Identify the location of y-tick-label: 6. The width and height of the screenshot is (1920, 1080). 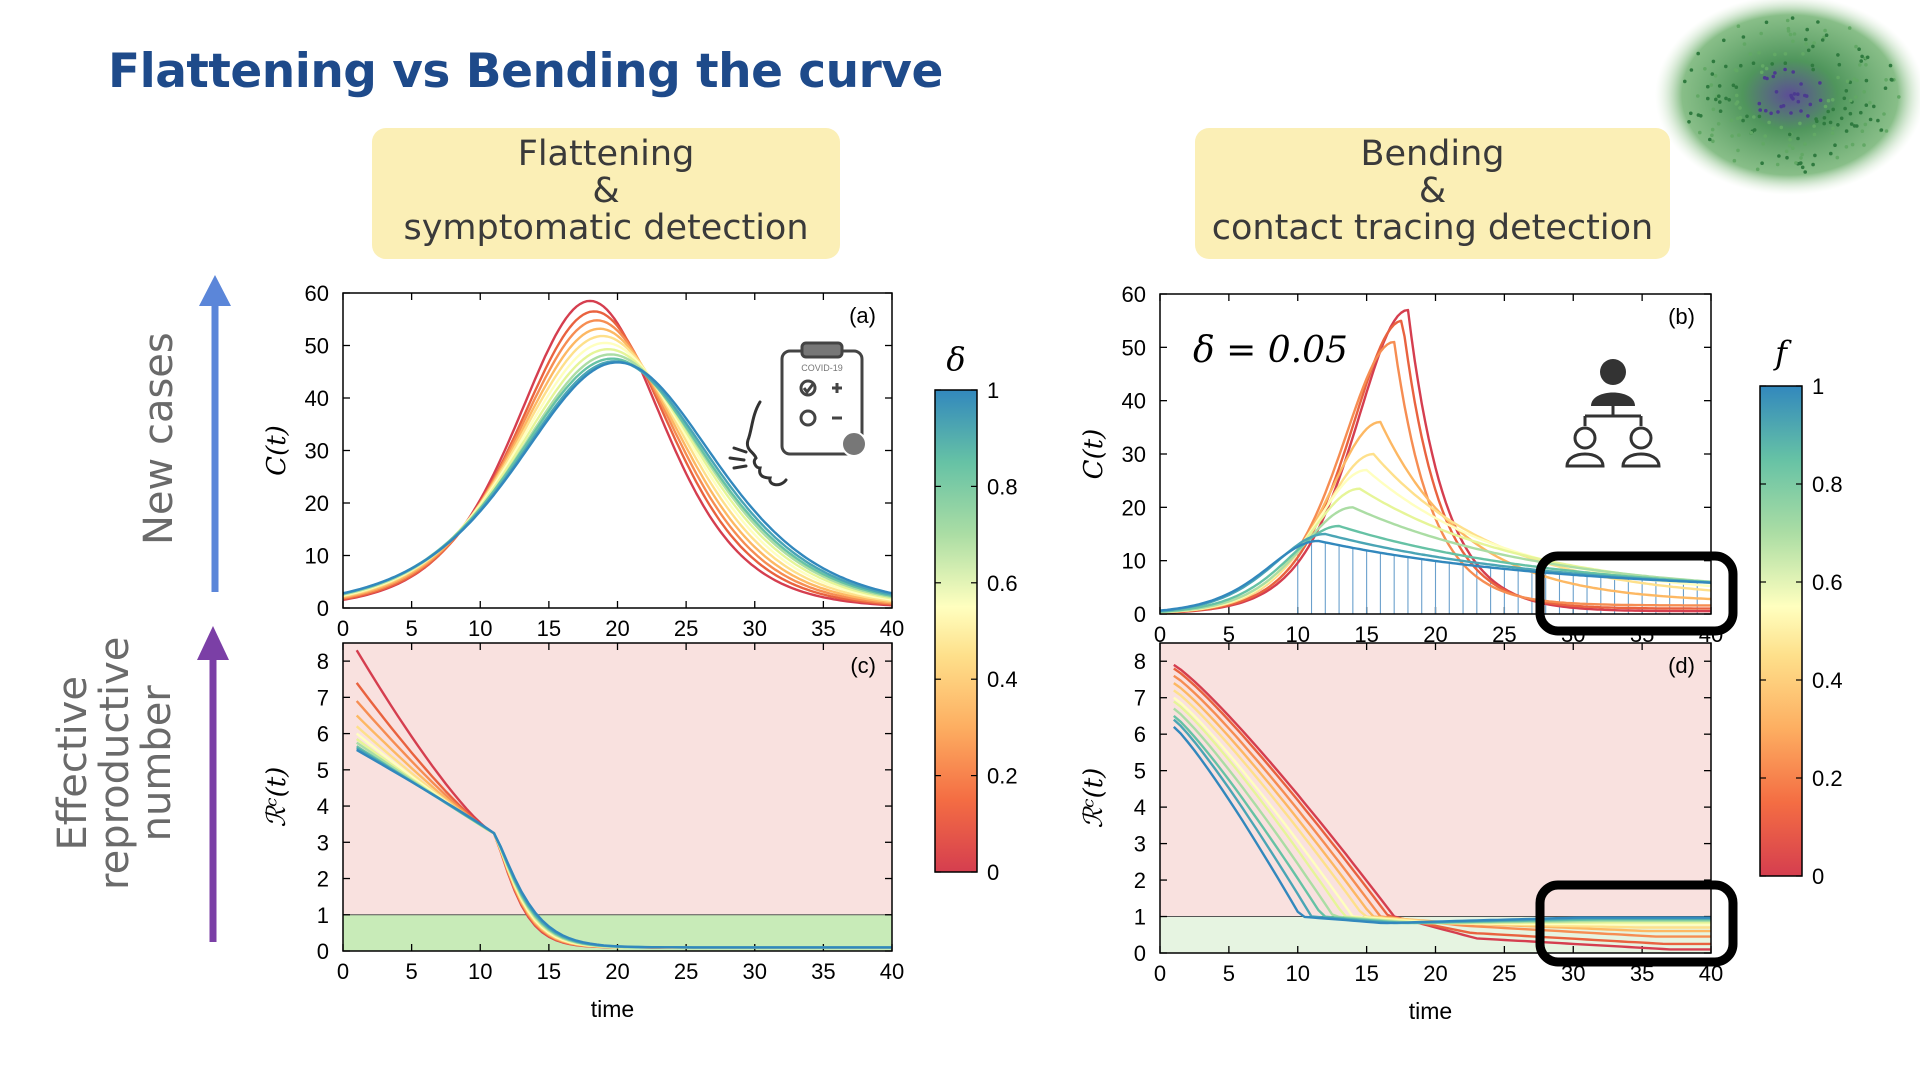
(1140, 734).